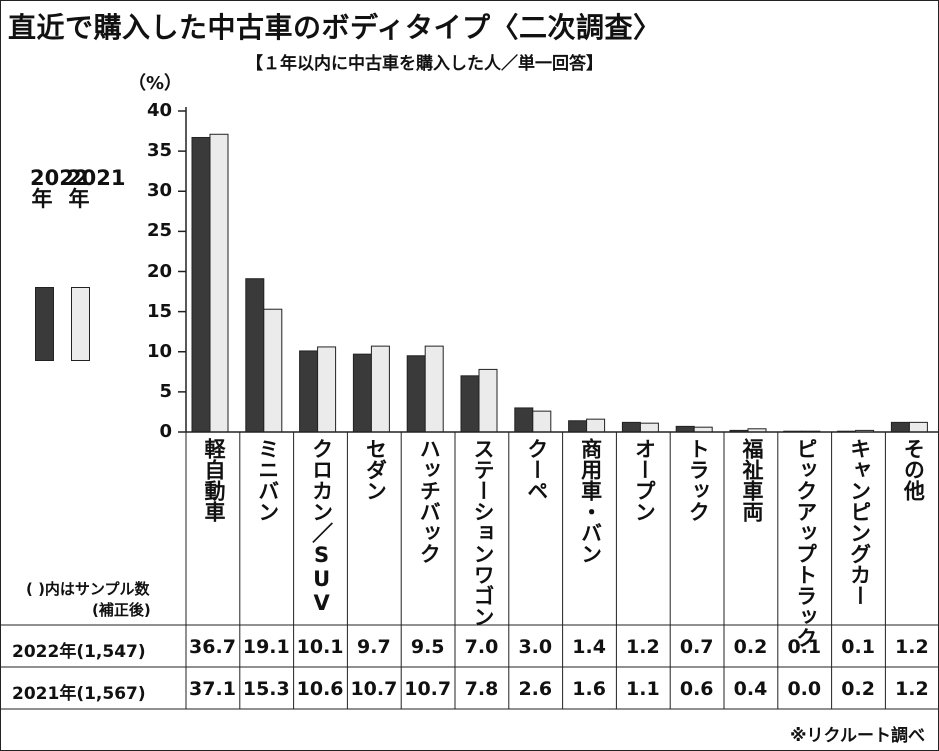 The image size is (939, 751). What do you see at coordinates (429, 501) in the screenshot?
I see `category-label: ハッチバック` at bounding box center [429, 501].